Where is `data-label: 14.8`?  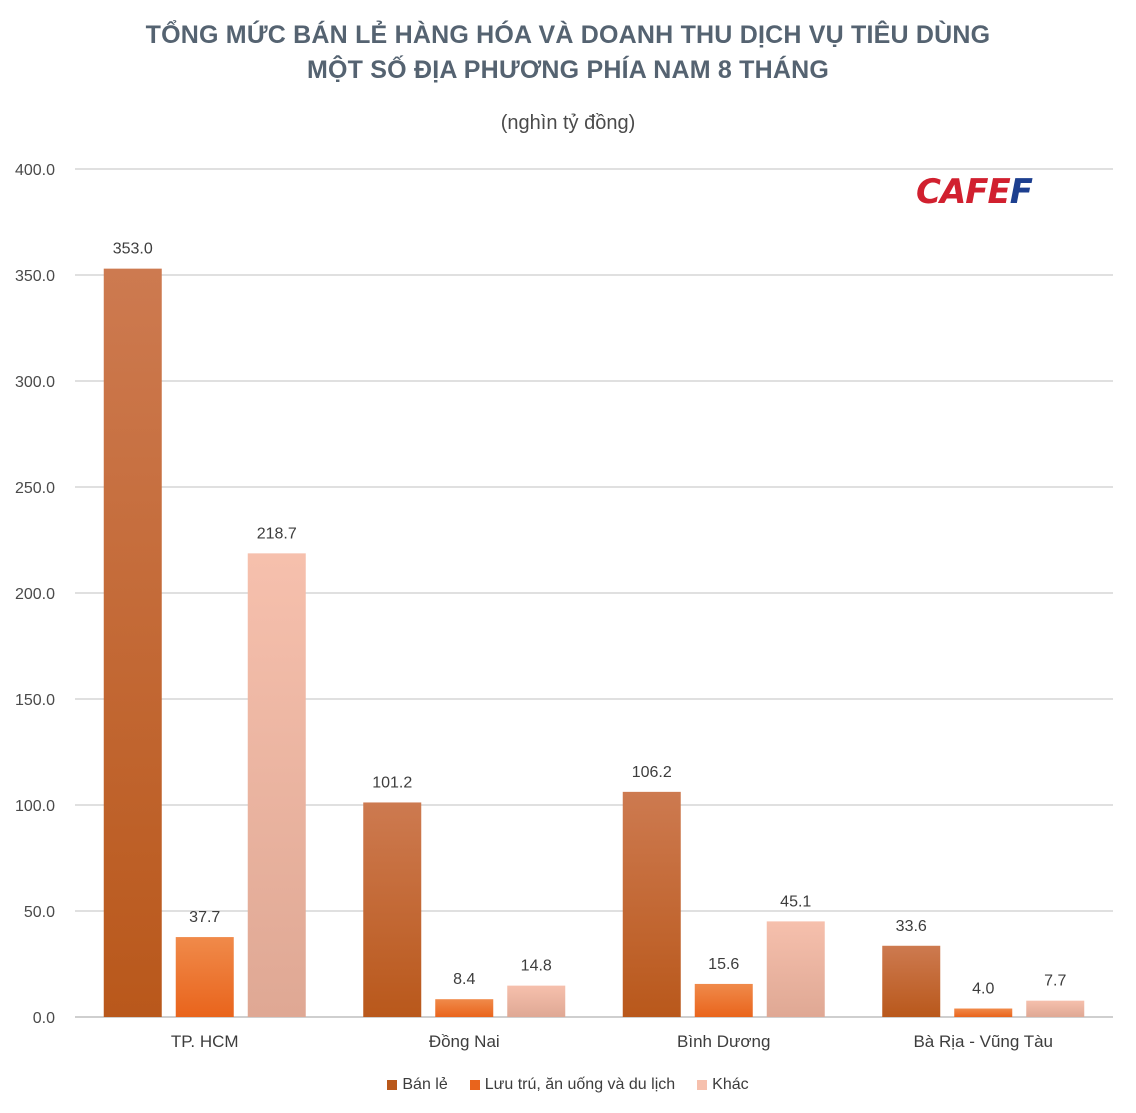 data-label: 14.8 is located at coordinates (536, 966).